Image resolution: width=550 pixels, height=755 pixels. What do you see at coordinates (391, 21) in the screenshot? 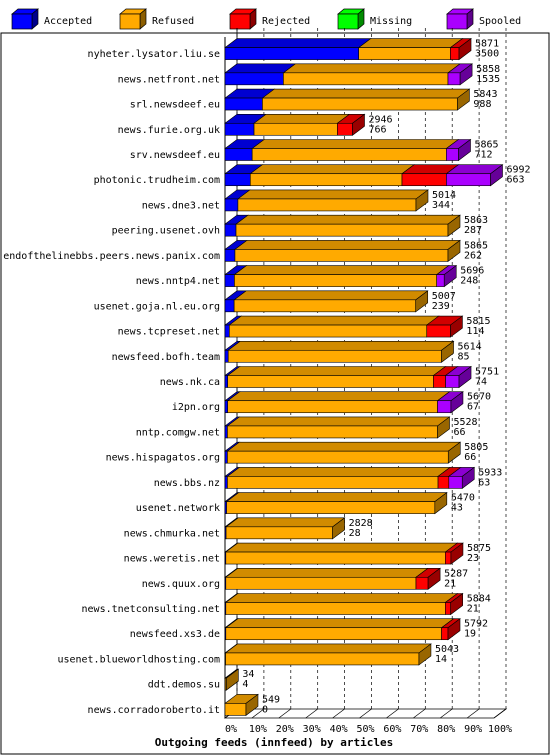
I see `legend-label: Missing` at bounding box center [391, 21].